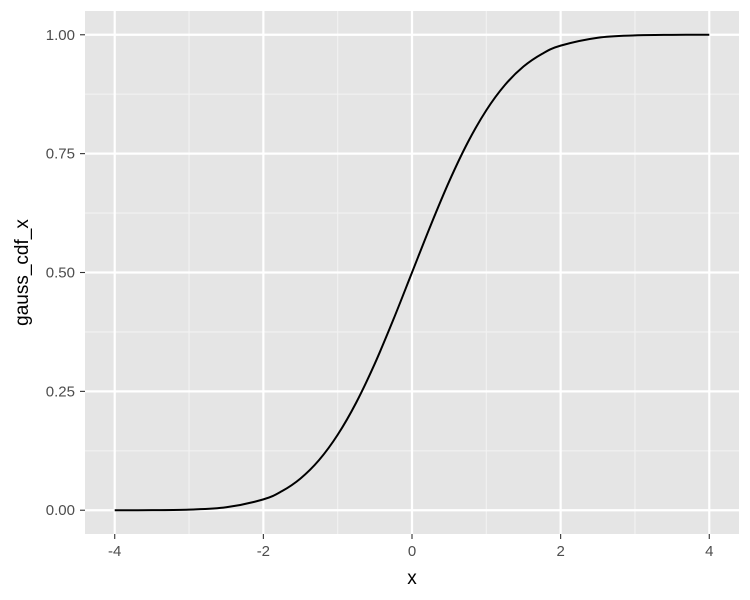  I want to click on y-axis-title: gauss_cdf_x, so click(22, 272).